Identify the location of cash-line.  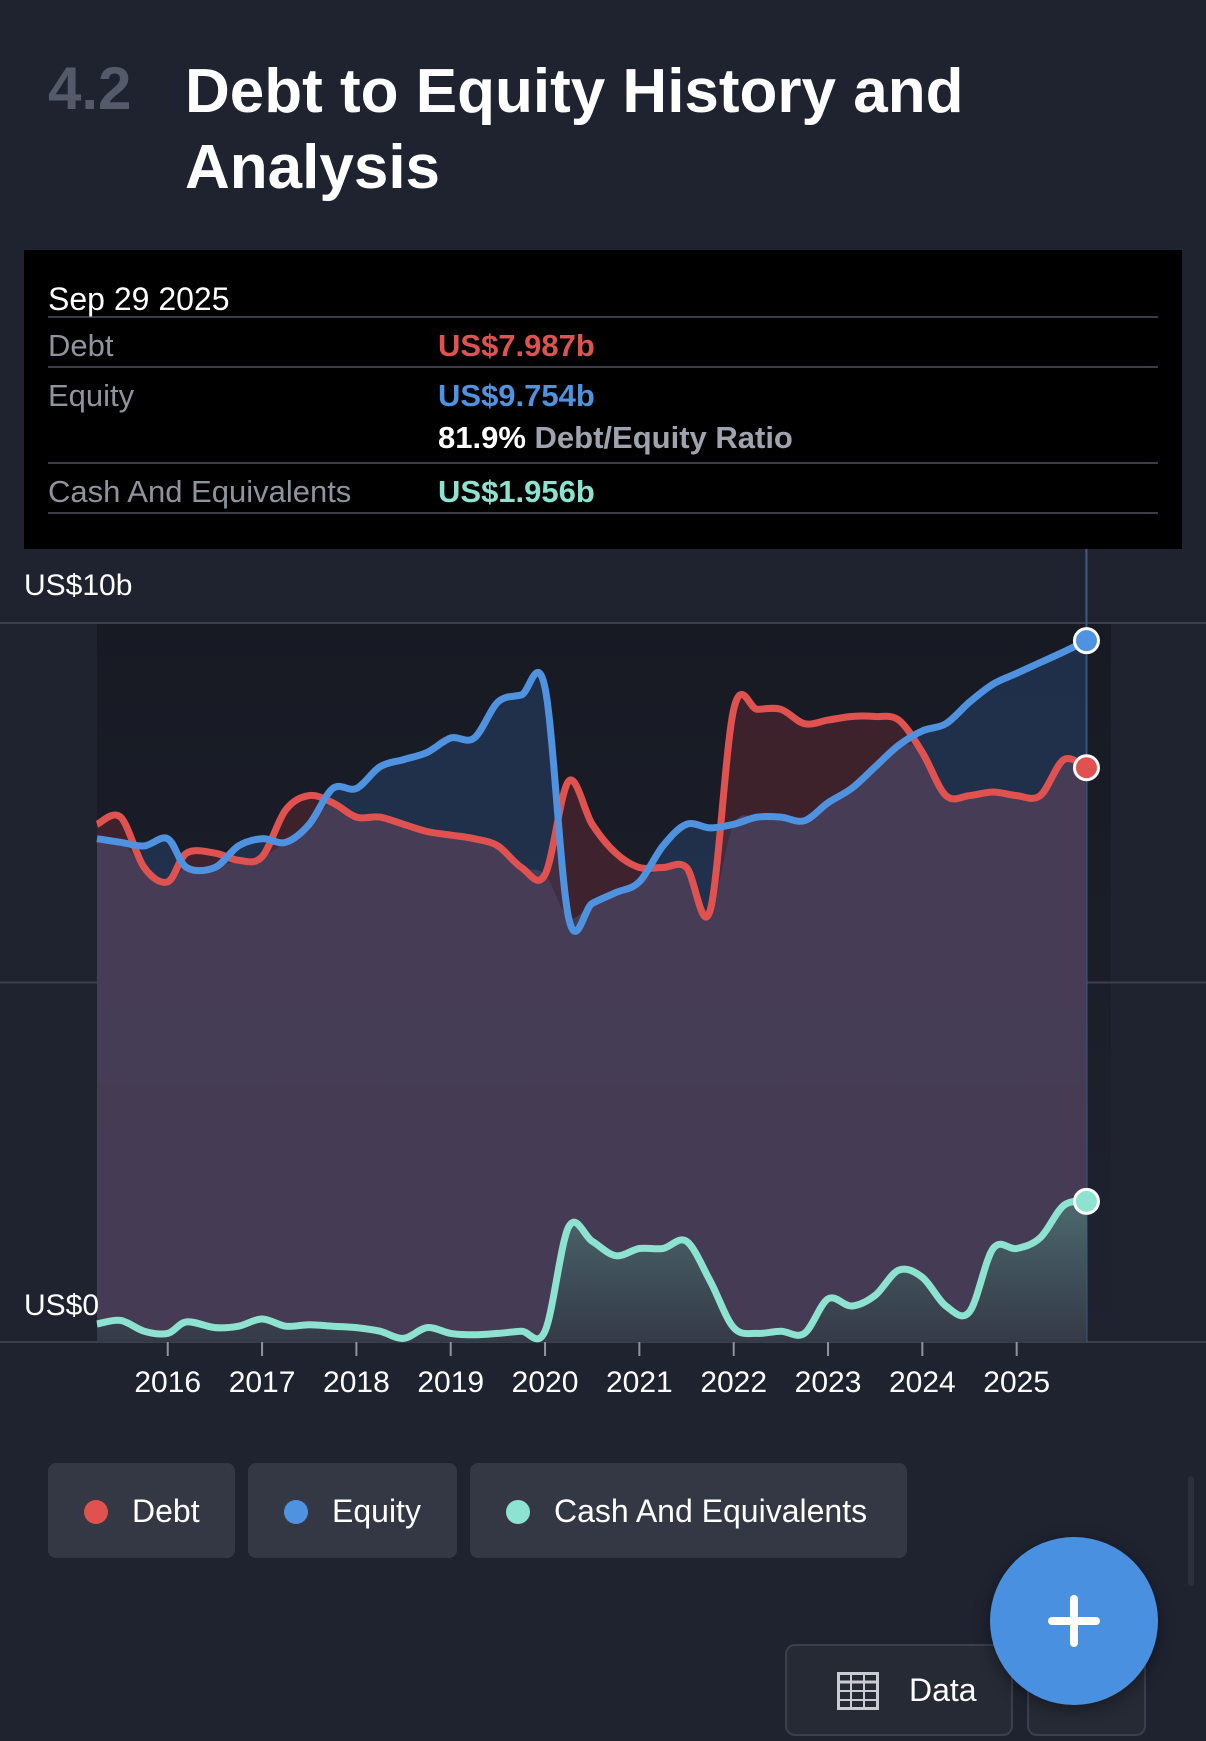
(592, 1270).